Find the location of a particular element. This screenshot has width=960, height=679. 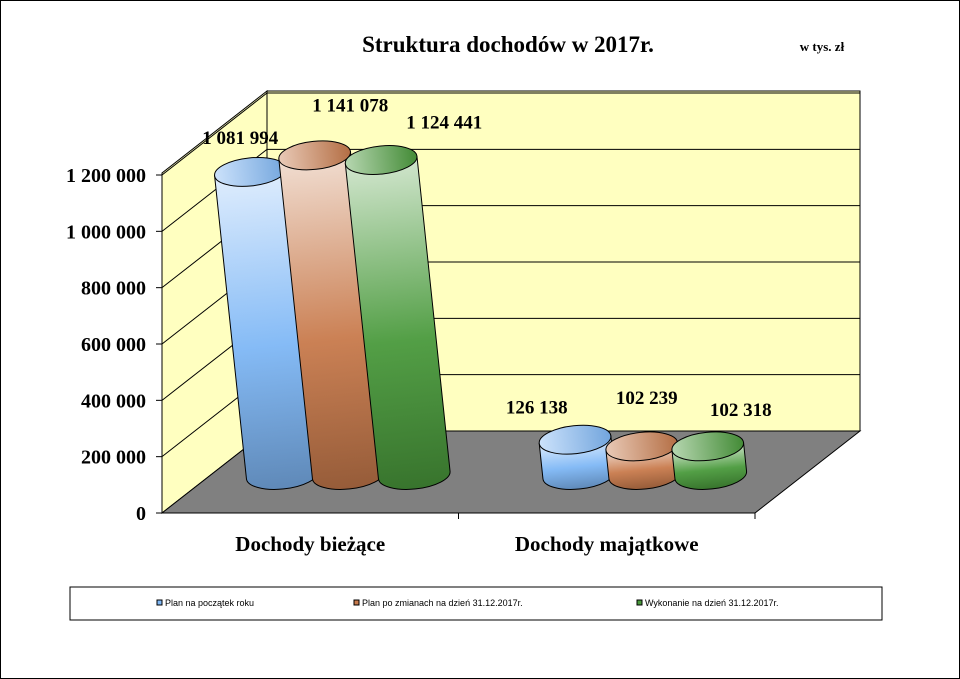

data-label: 1 124 441 is located at coordinates (444, 122).